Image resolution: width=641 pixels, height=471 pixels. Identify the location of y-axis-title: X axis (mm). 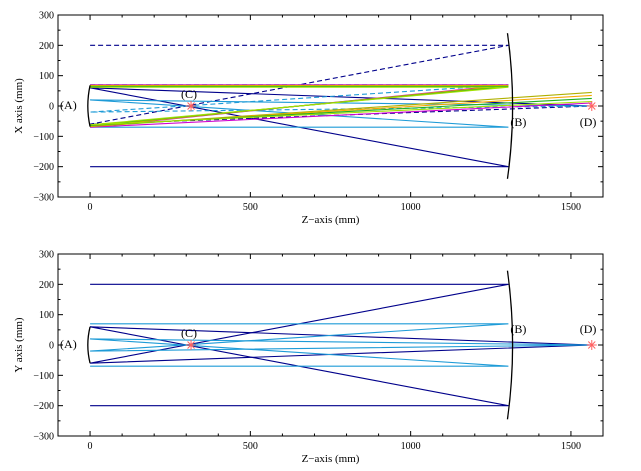
(19, 106).